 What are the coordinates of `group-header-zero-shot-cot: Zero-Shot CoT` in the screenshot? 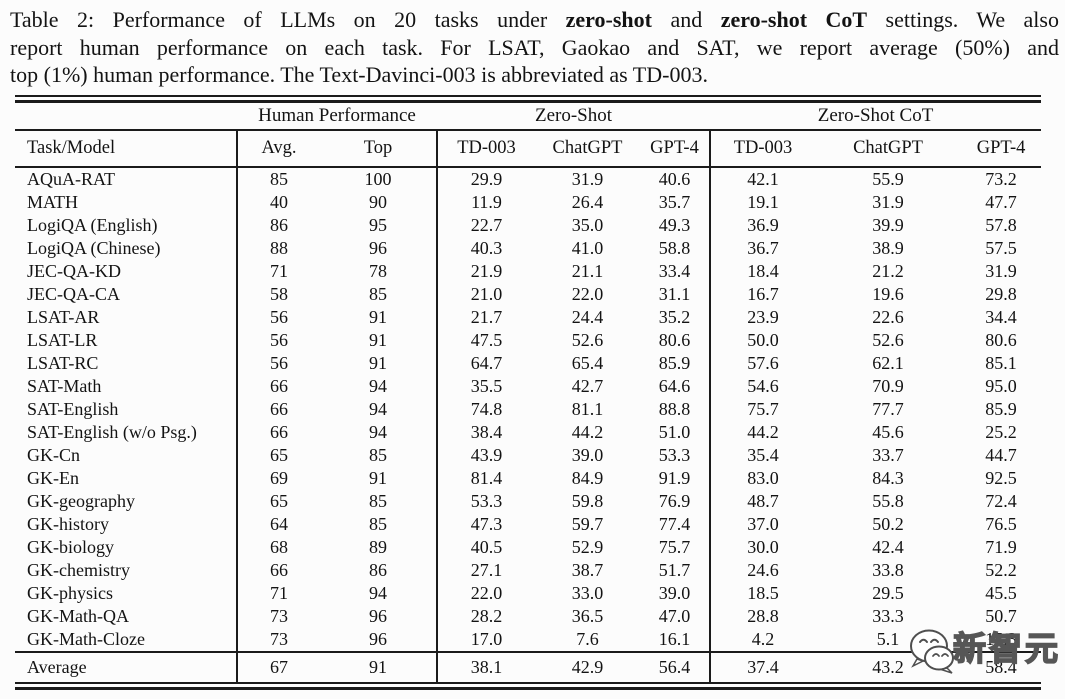 It's located at (876, 115).